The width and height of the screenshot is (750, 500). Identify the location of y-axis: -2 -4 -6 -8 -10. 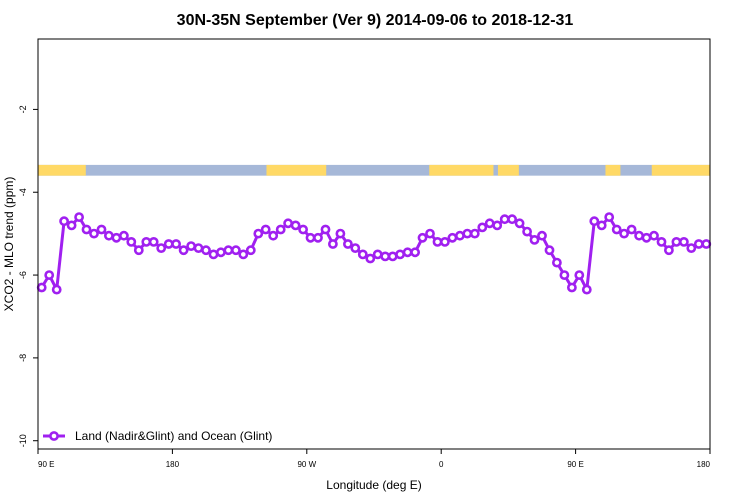
(28, 276).